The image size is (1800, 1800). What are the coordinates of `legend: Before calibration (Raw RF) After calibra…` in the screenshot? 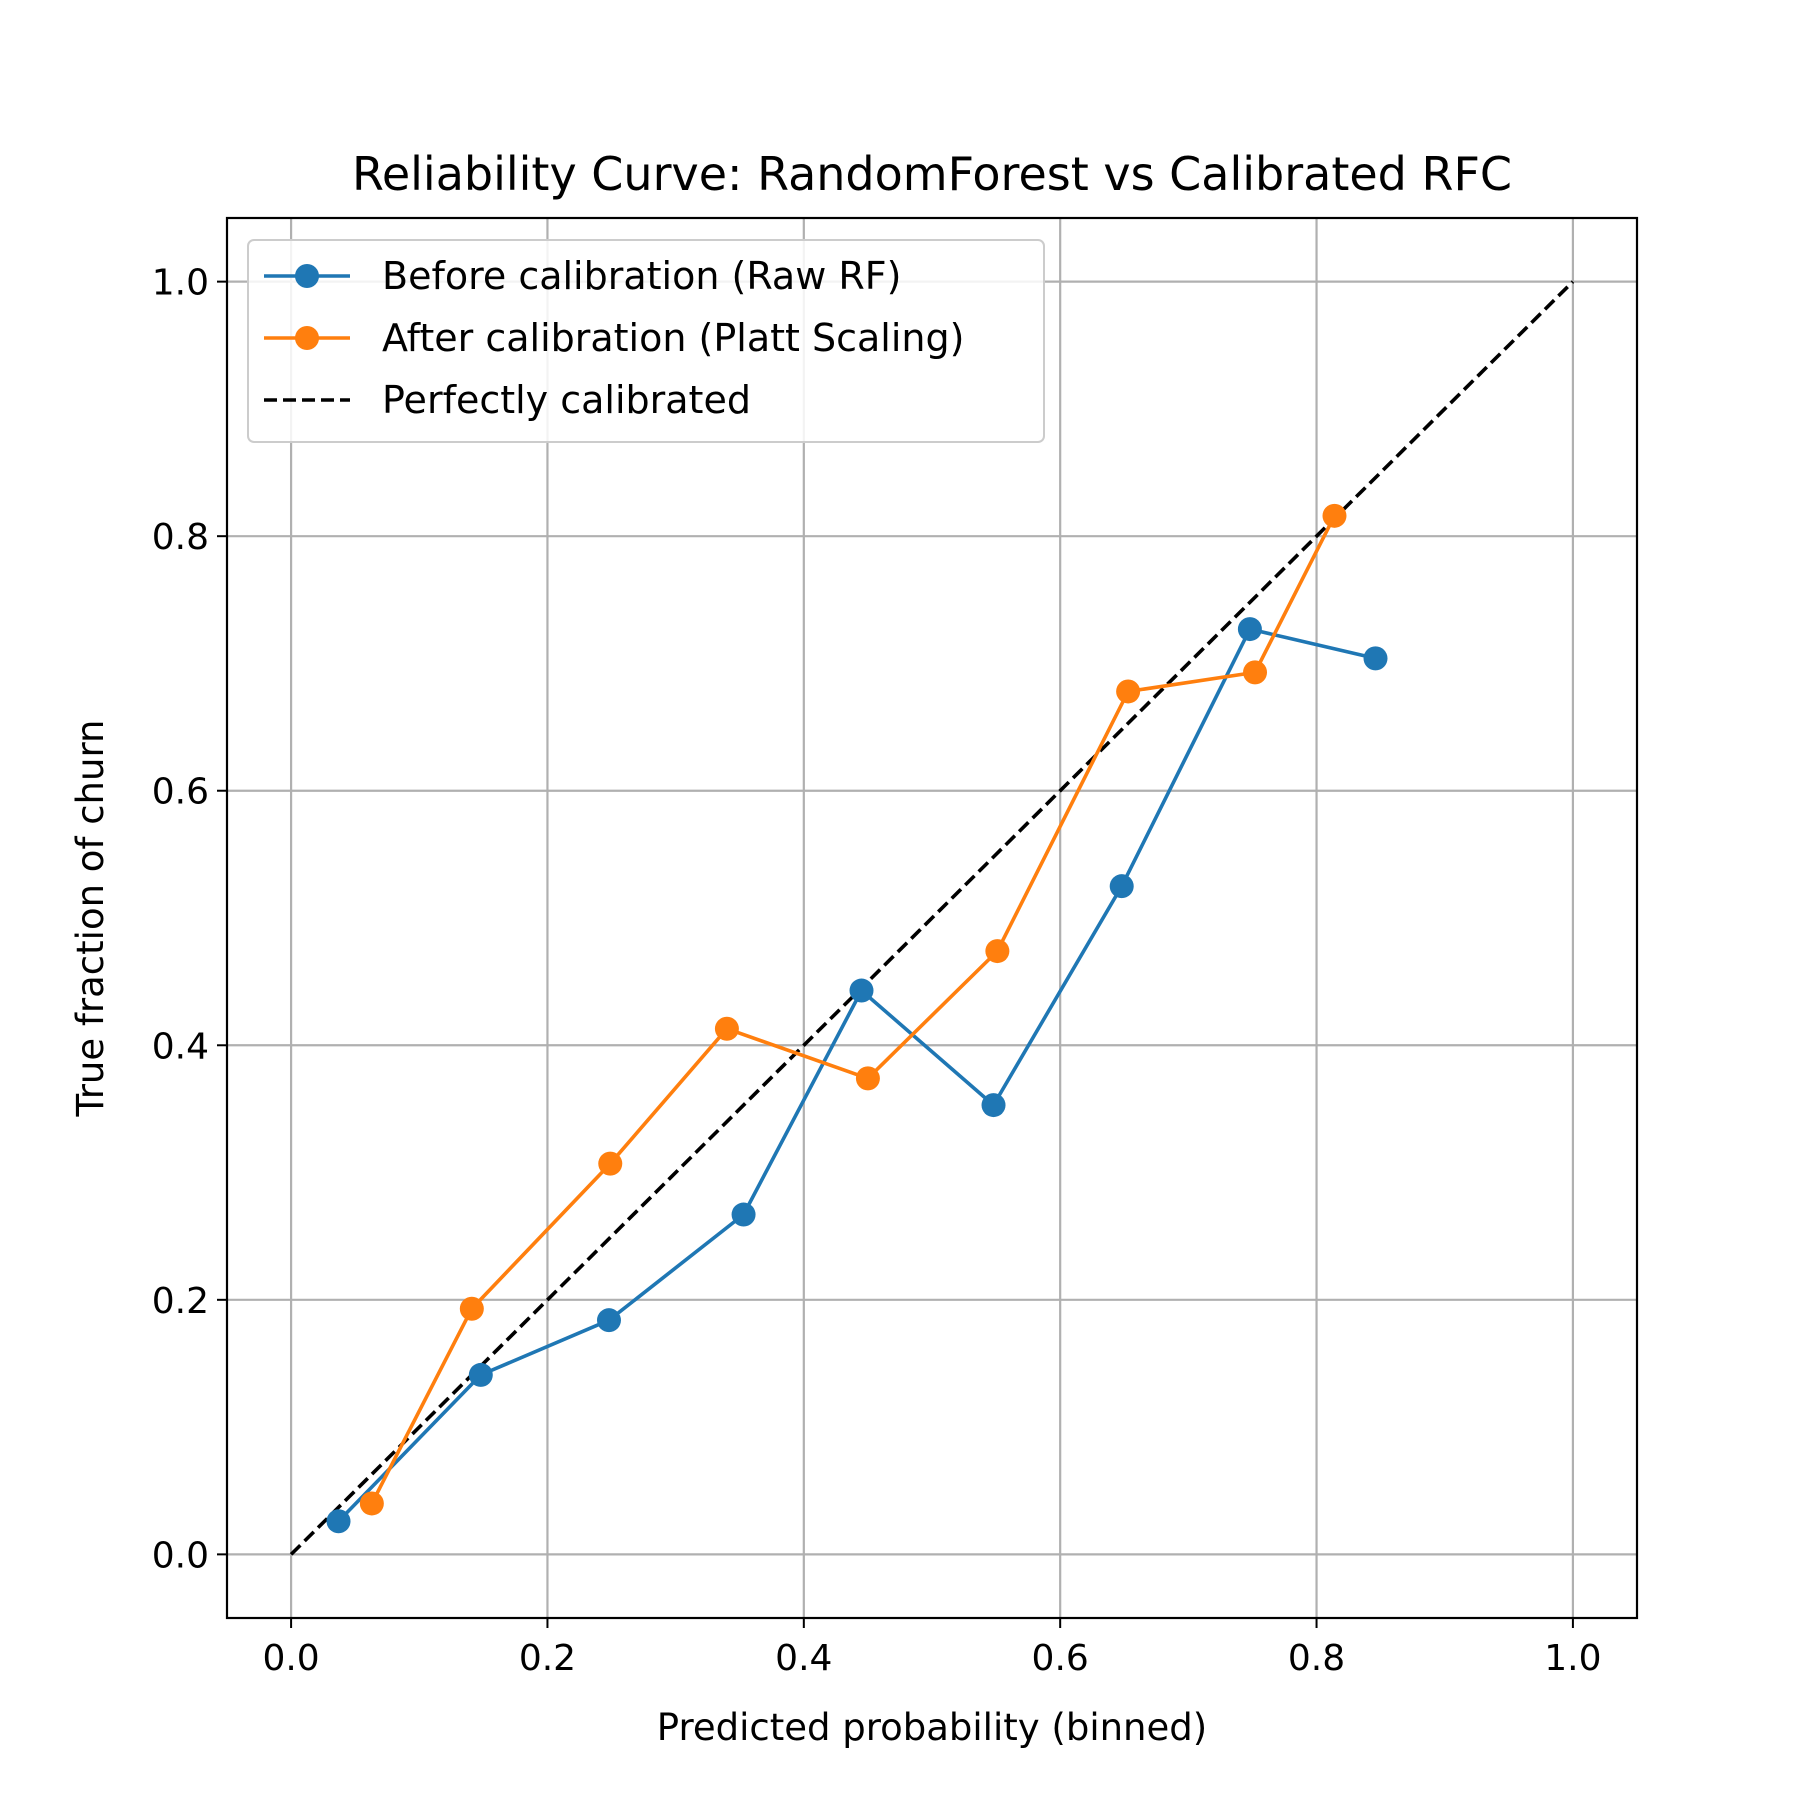 It's located at (646, 341).